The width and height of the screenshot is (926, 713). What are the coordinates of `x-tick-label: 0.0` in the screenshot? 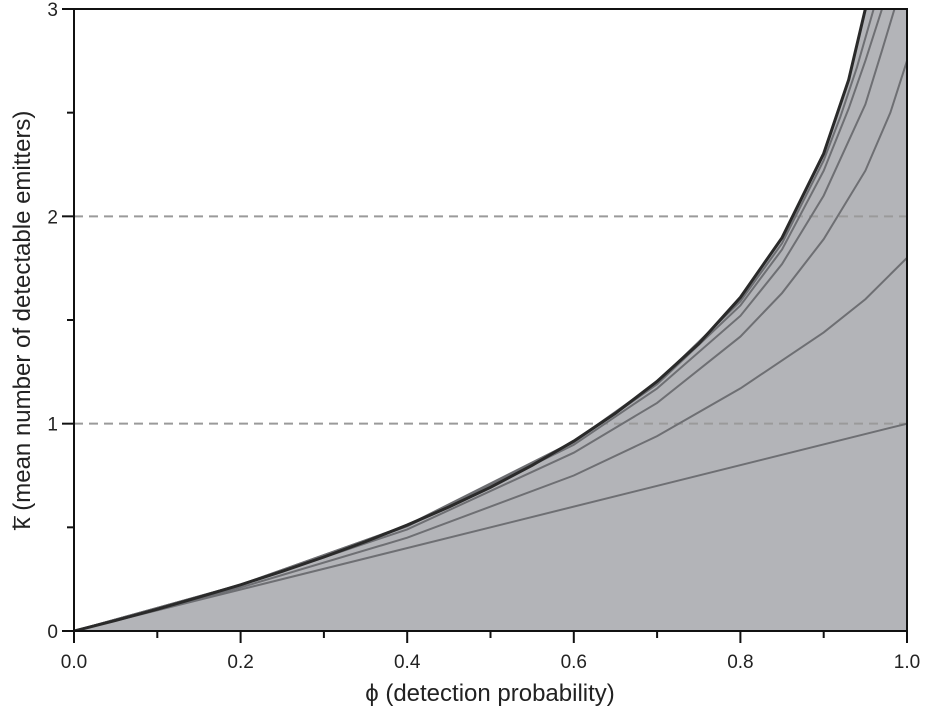 It's located at (74, 662).